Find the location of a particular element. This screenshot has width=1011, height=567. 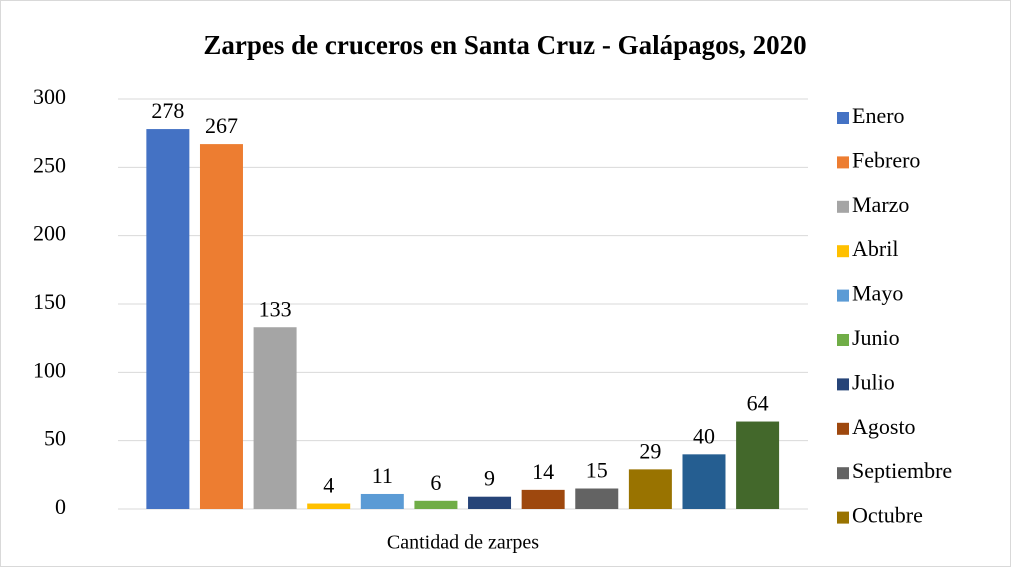

data-label: 278 is located at coordinates (167, 110).